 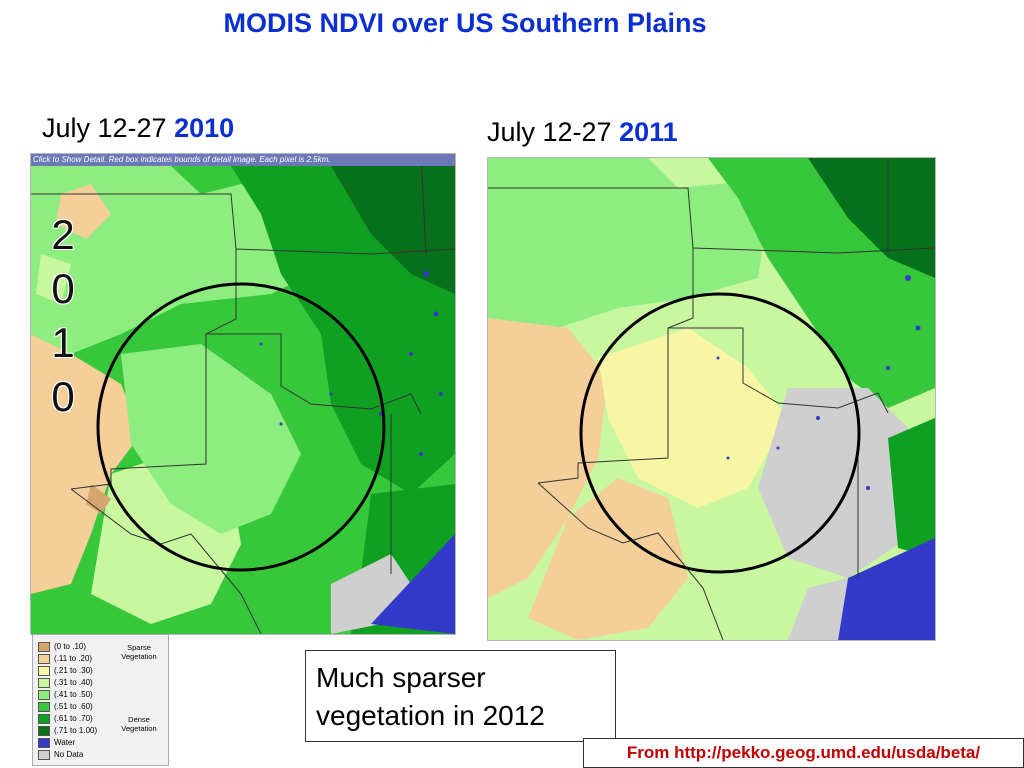 What do you see at coordinates (139, 724) in the screenshot?
I see `legend-dense-label: Dense Vegetation` at bounding box center [139, 724].